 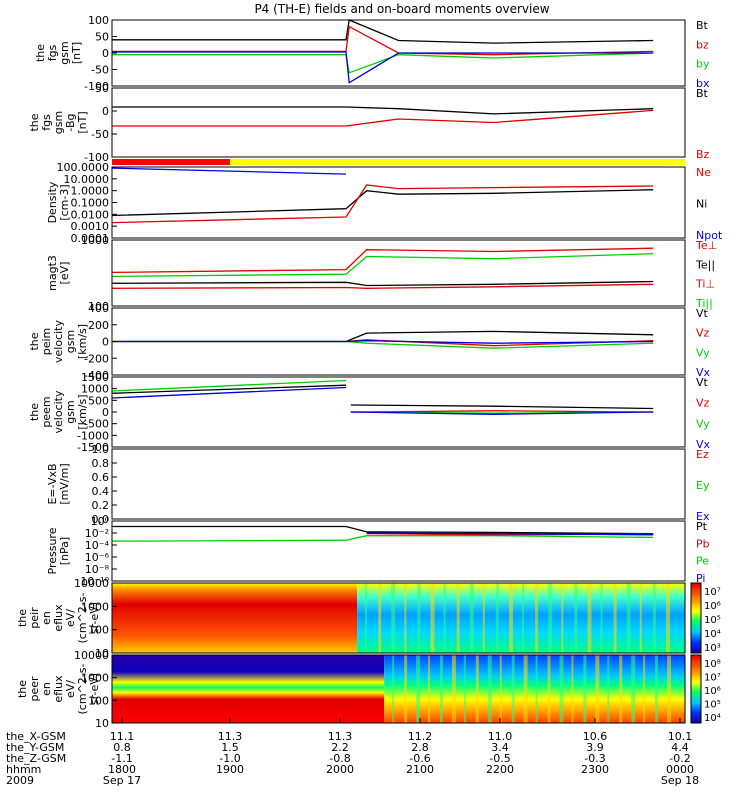 What do you see at coordinates (52, 52) in the screenshot?
I see `y-axis-label-line: fgs` at bounding box center [52, 52].